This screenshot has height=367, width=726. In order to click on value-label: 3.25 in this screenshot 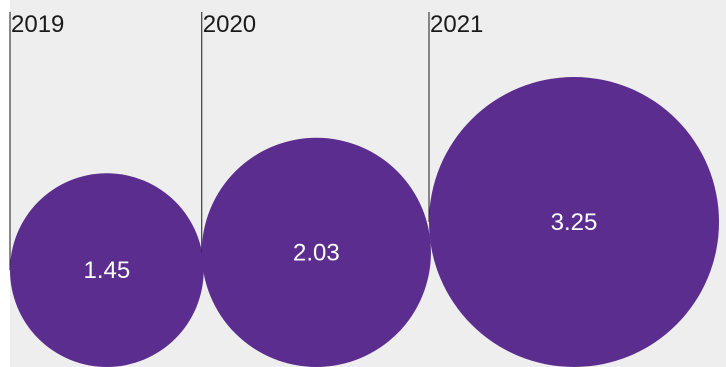, I will do `click(574, 222)`.